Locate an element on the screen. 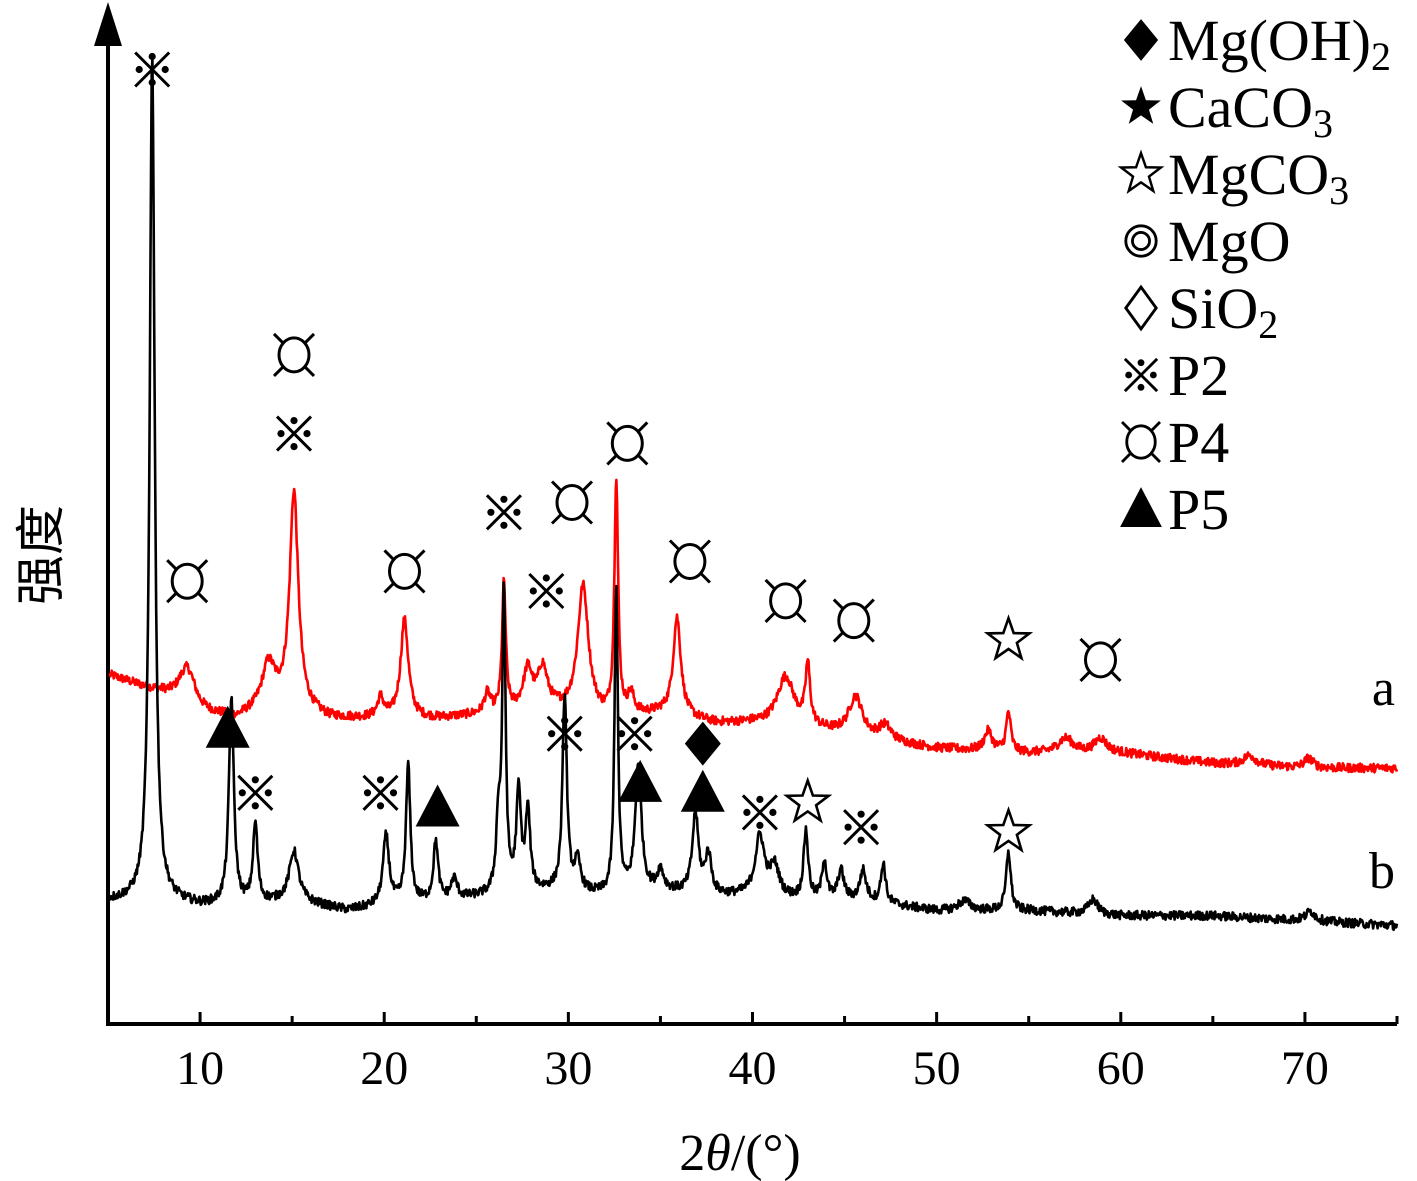 The width and height of the screenshot is (1417, 1181). legend-item-7: P5 is located at coordinates (1174, 509).